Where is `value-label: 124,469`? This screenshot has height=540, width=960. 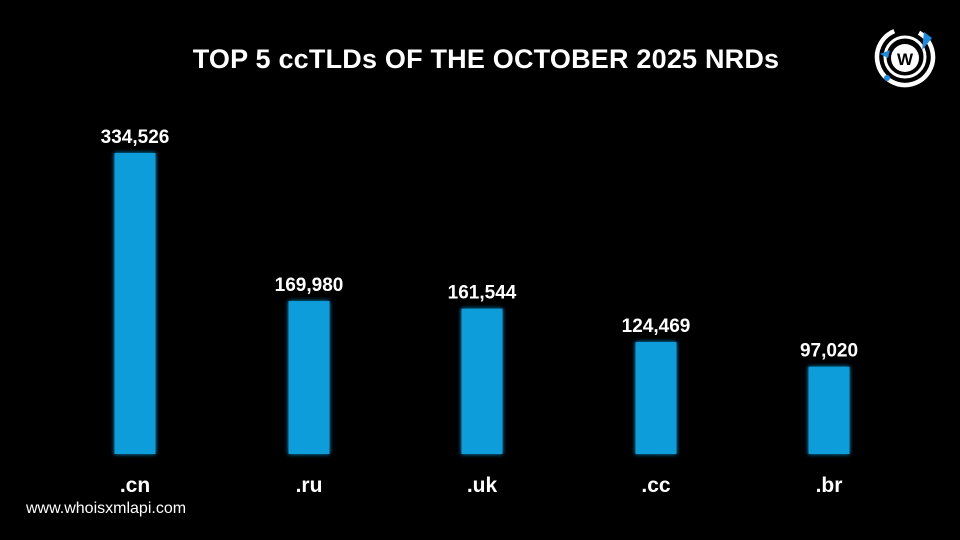 value-label: 124,469 is located at coordinates (656, 326).